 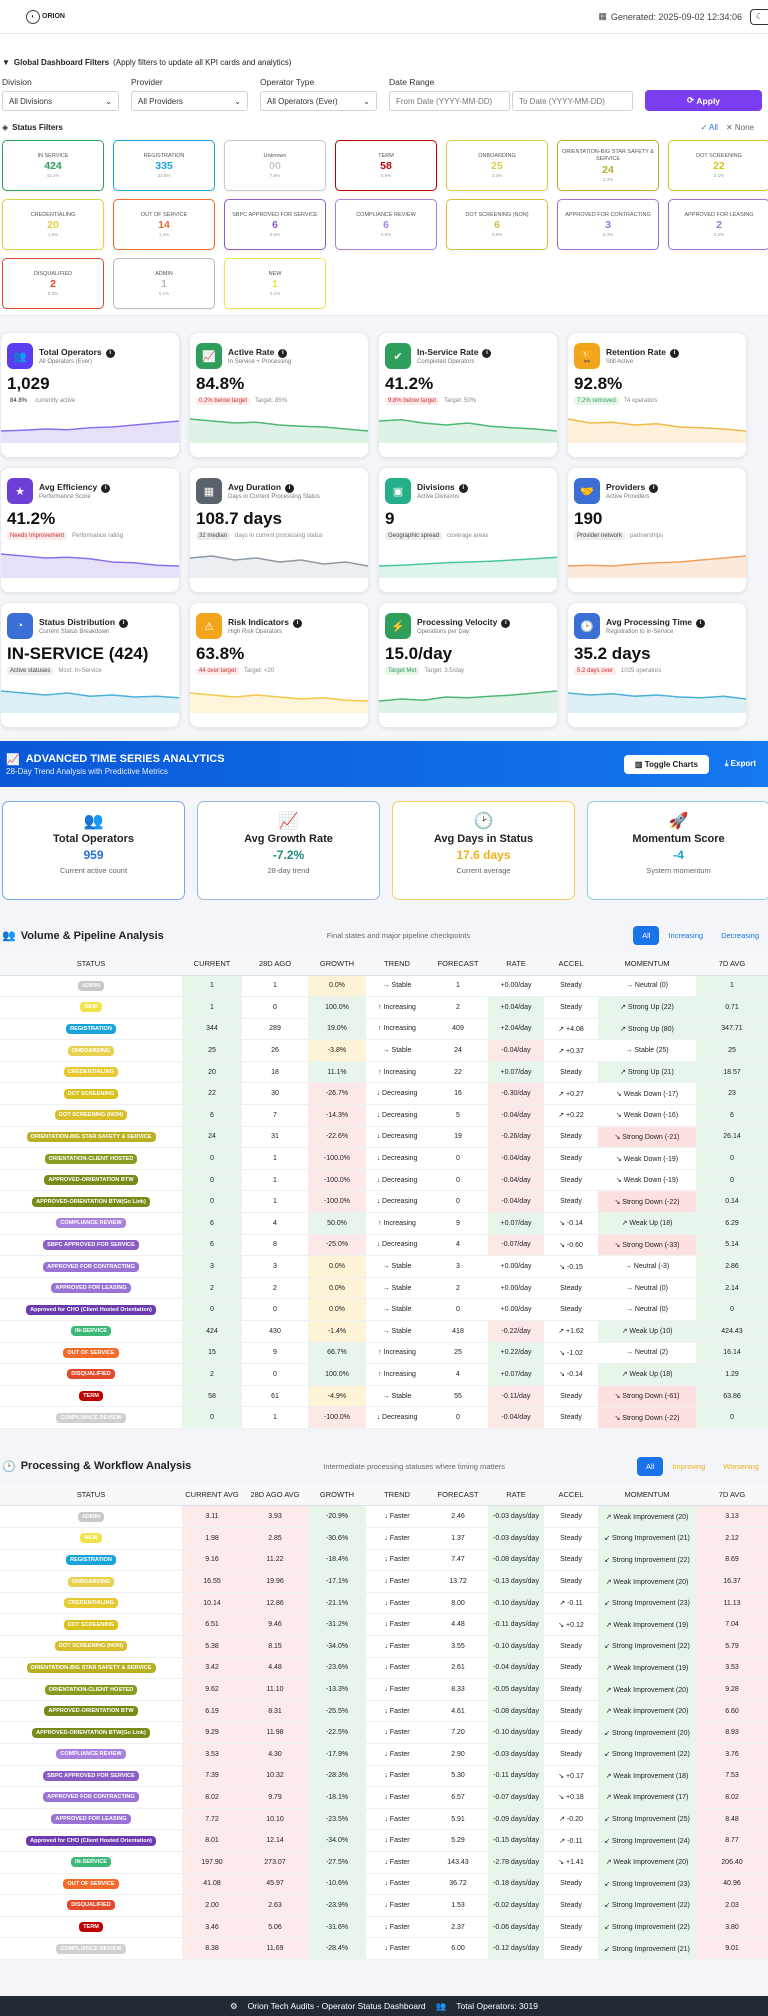 What do you see at coordinates (740, 763) in the screenshot?
I see `export-button: ⤓ Export` at bounding box center [740, 763].